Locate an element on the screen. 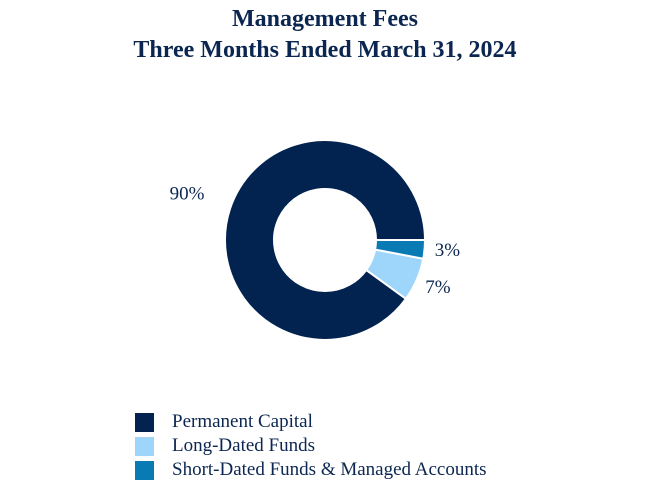 The width and height of the screenshot is (650, 500). legend-label-permanent-capital: Permanent Capital is located at coordinates (242, 421).